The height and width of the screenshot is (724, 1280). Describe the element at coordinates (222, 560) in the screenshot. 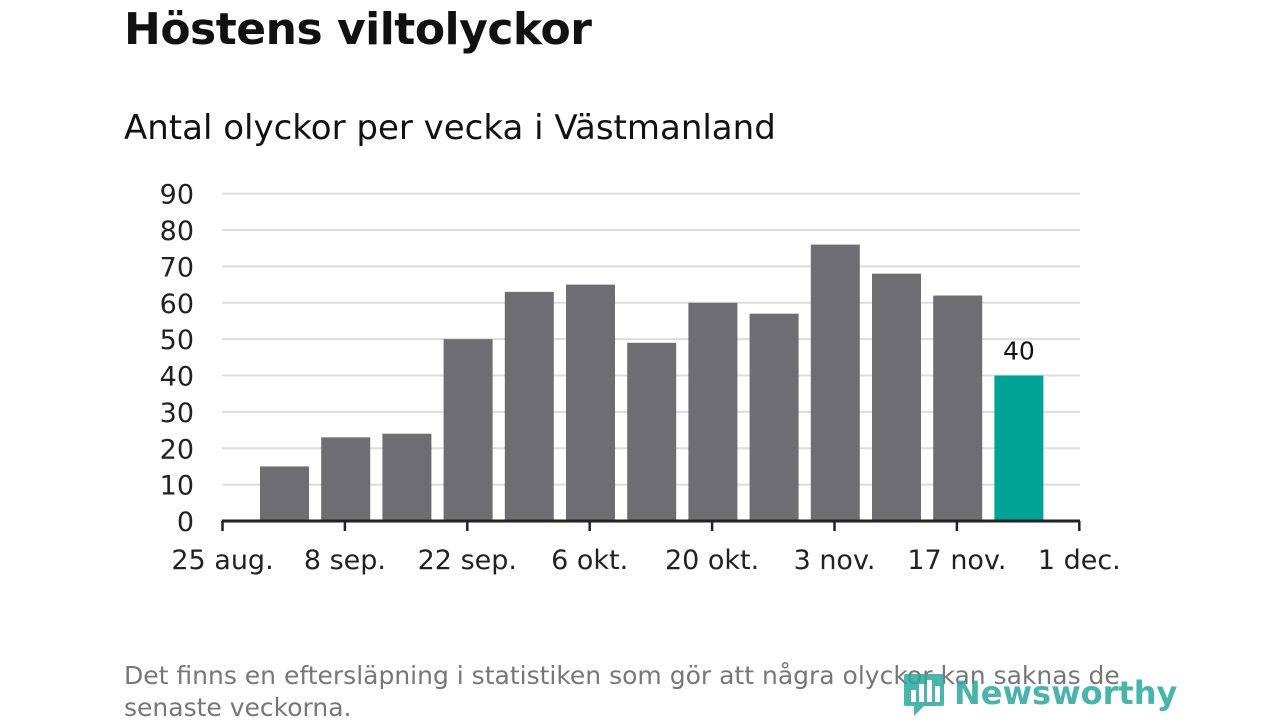

I see `x-tick-label: 25 aug.` at that location.